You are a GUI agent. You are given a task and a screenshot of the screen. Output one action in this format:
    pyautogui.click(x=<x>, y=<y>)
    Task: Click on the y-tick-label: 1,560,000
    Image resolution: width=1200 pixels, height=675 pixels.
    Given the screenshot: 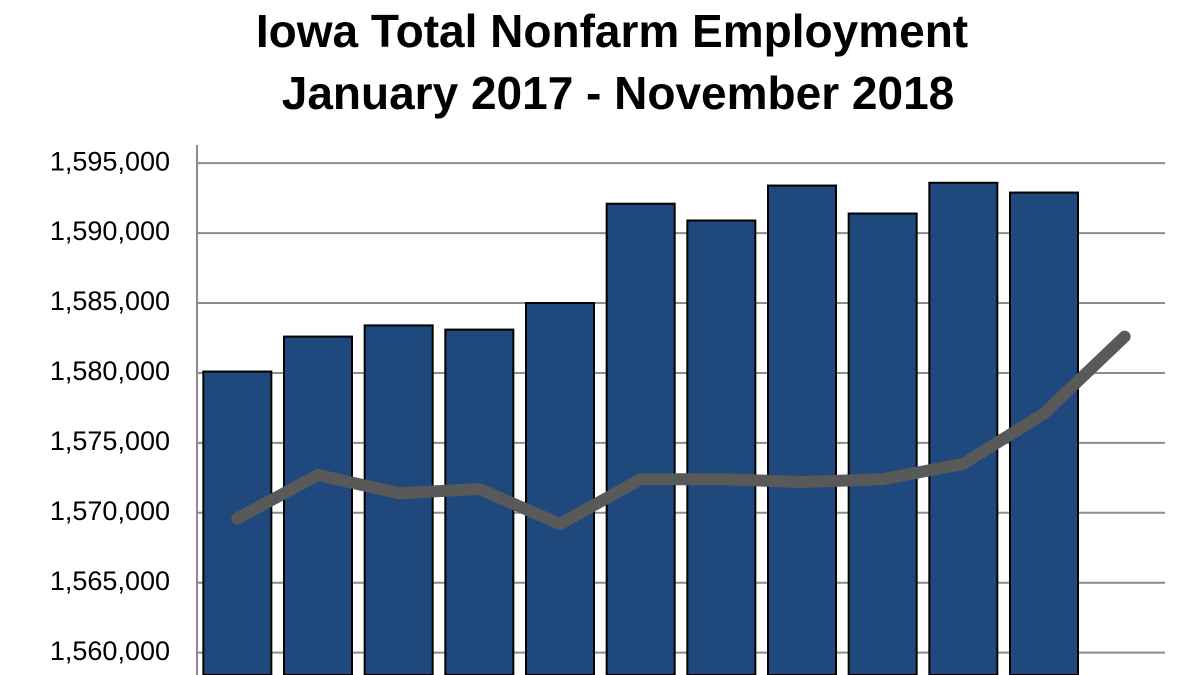 What is the action you would take?
    pyautogui.click(x=110, y=651)
    